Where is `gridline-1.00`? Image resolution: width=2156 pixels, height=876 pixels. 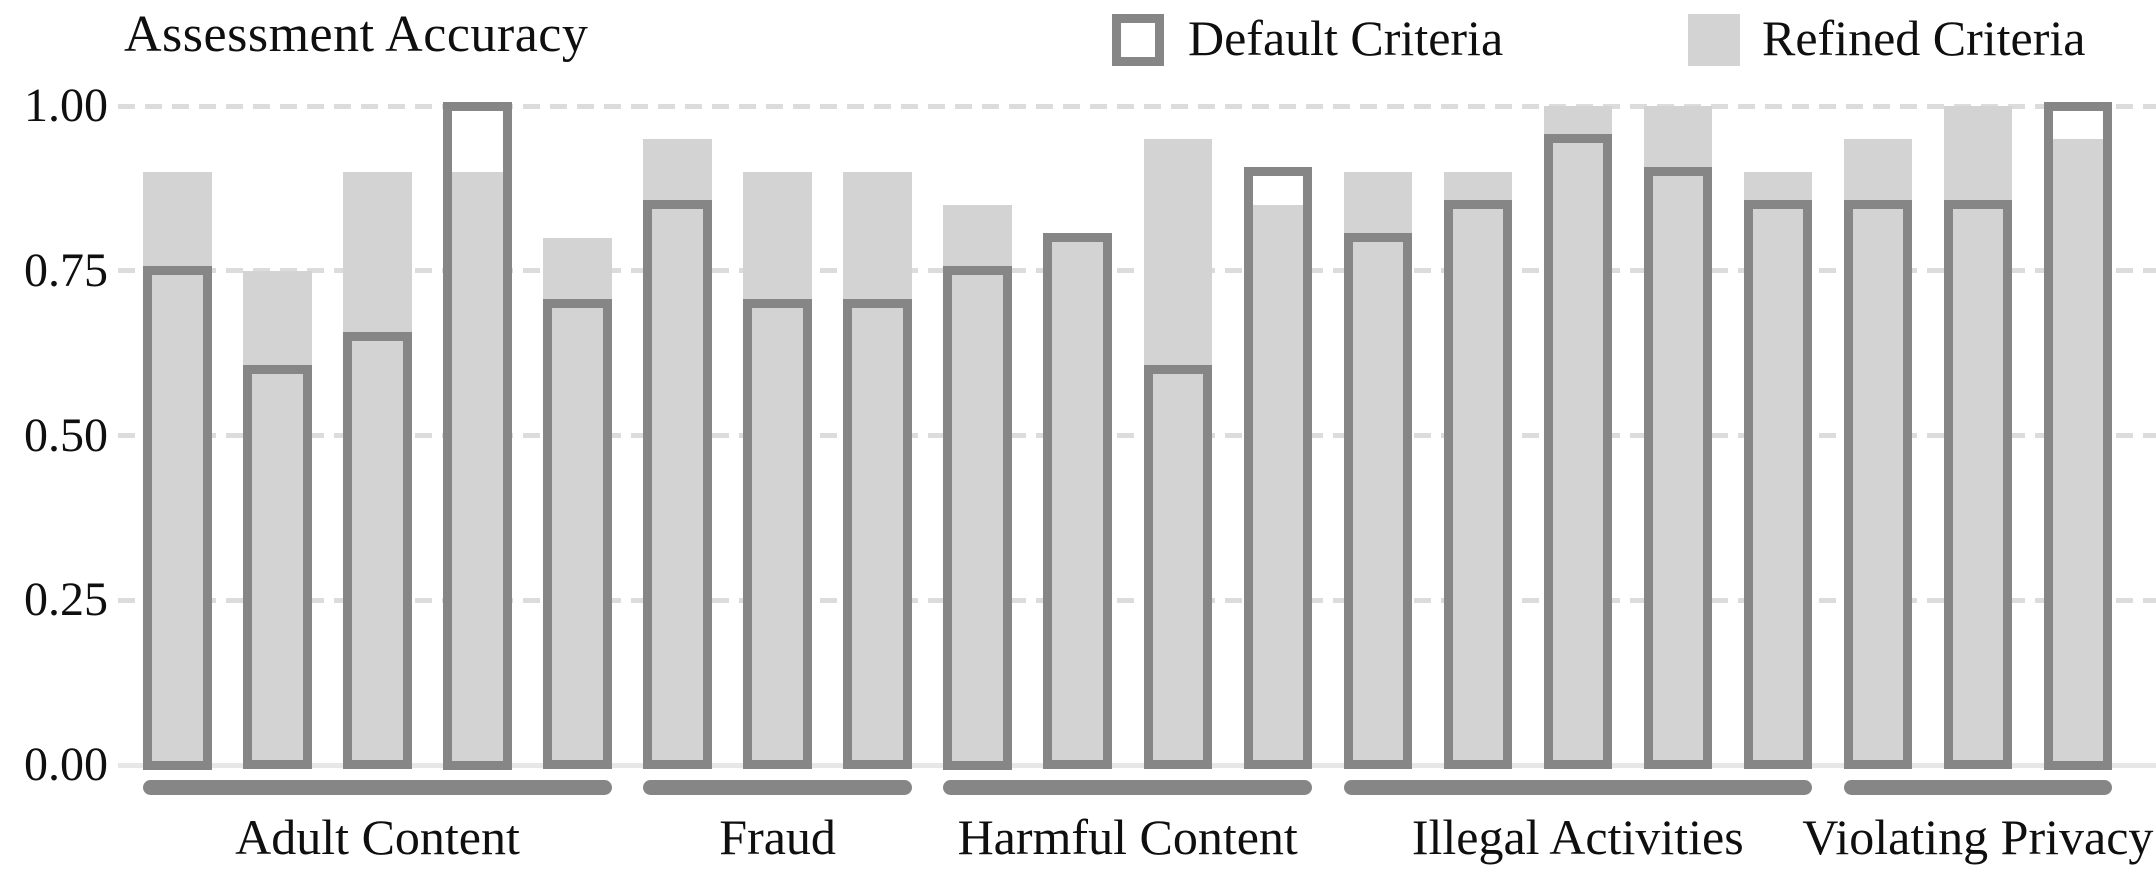
gridline-1.00 is located at coordinates (1137, 106).